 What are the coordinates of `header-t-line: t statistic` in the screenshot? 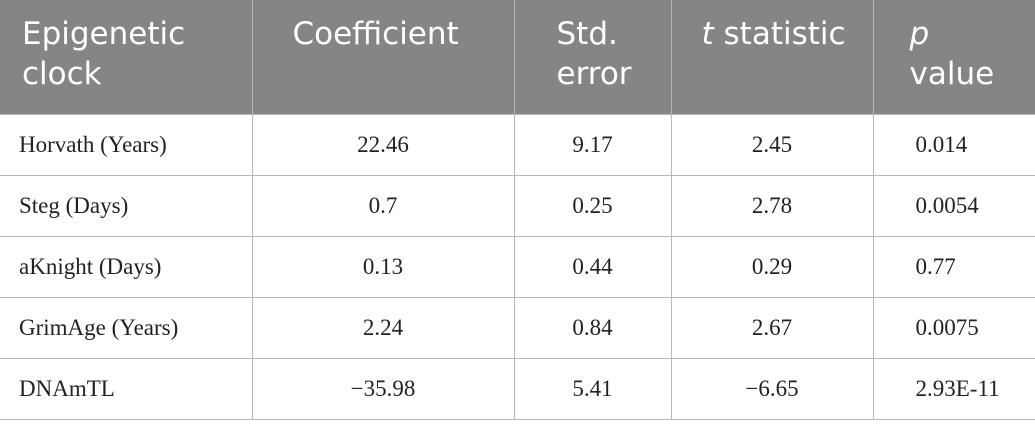 It's located at (780, 34).